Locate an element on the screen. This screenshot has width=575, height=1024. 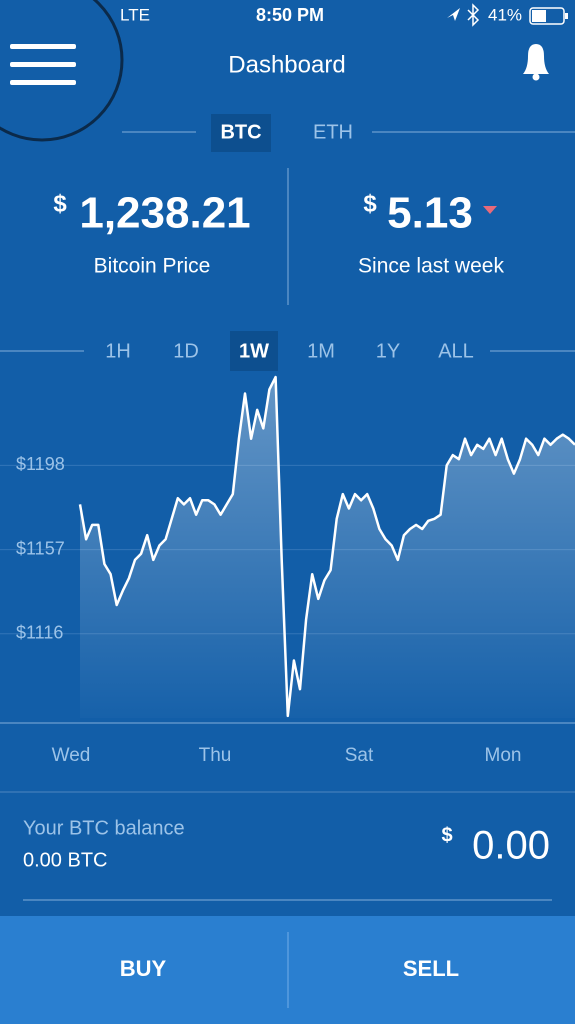
price-change: 5.13 is located at coordinates (430, 213).